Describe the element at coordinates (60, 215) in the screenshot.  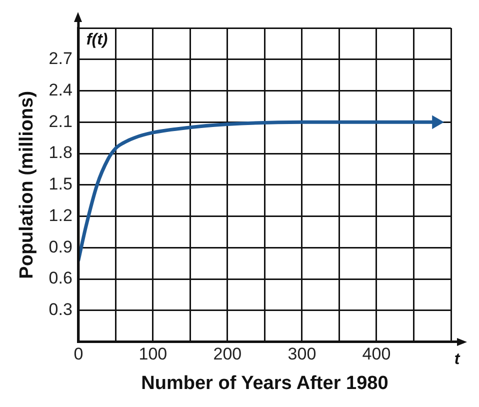
I see `y-tick-label: 1.2` at that location.